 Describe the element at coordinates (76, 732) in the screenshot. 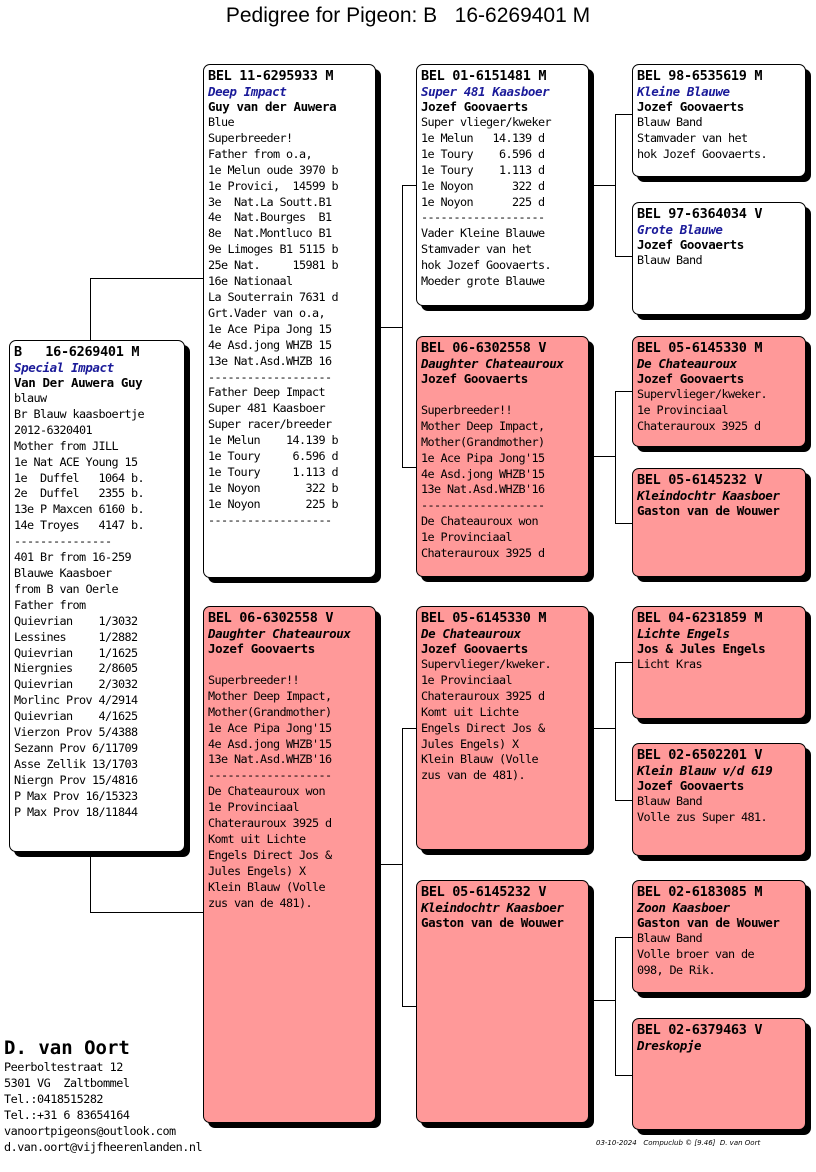

I see `info-line: Vierzon Prov 5/4388` at that location.